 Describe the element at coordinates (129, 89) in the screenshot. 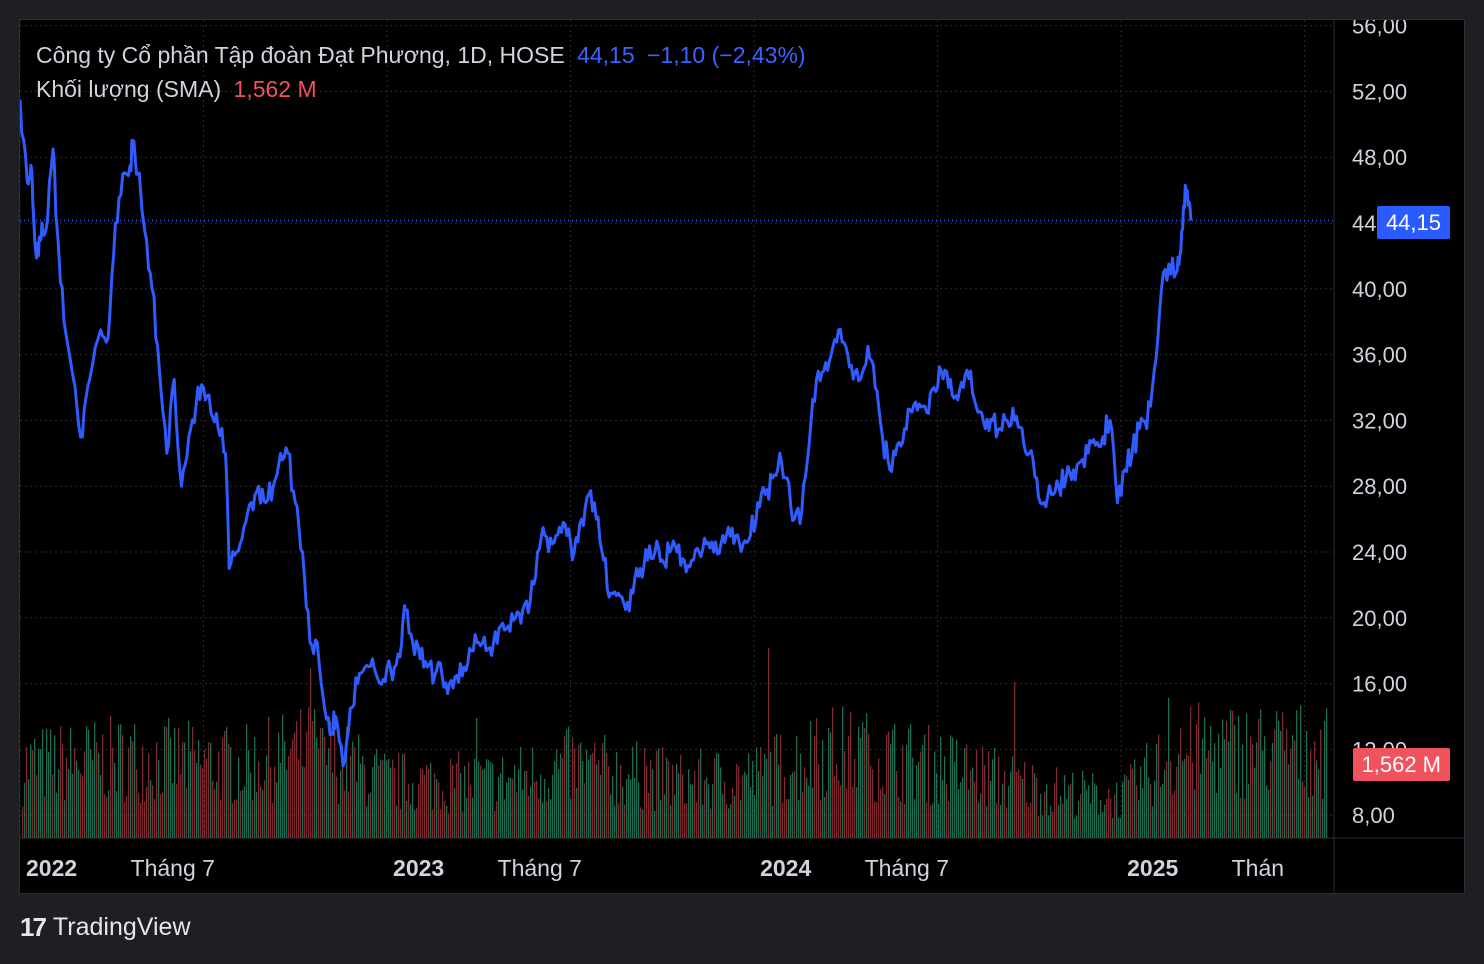

I see `volume-label: Khối lượng (SMA)` at that location.